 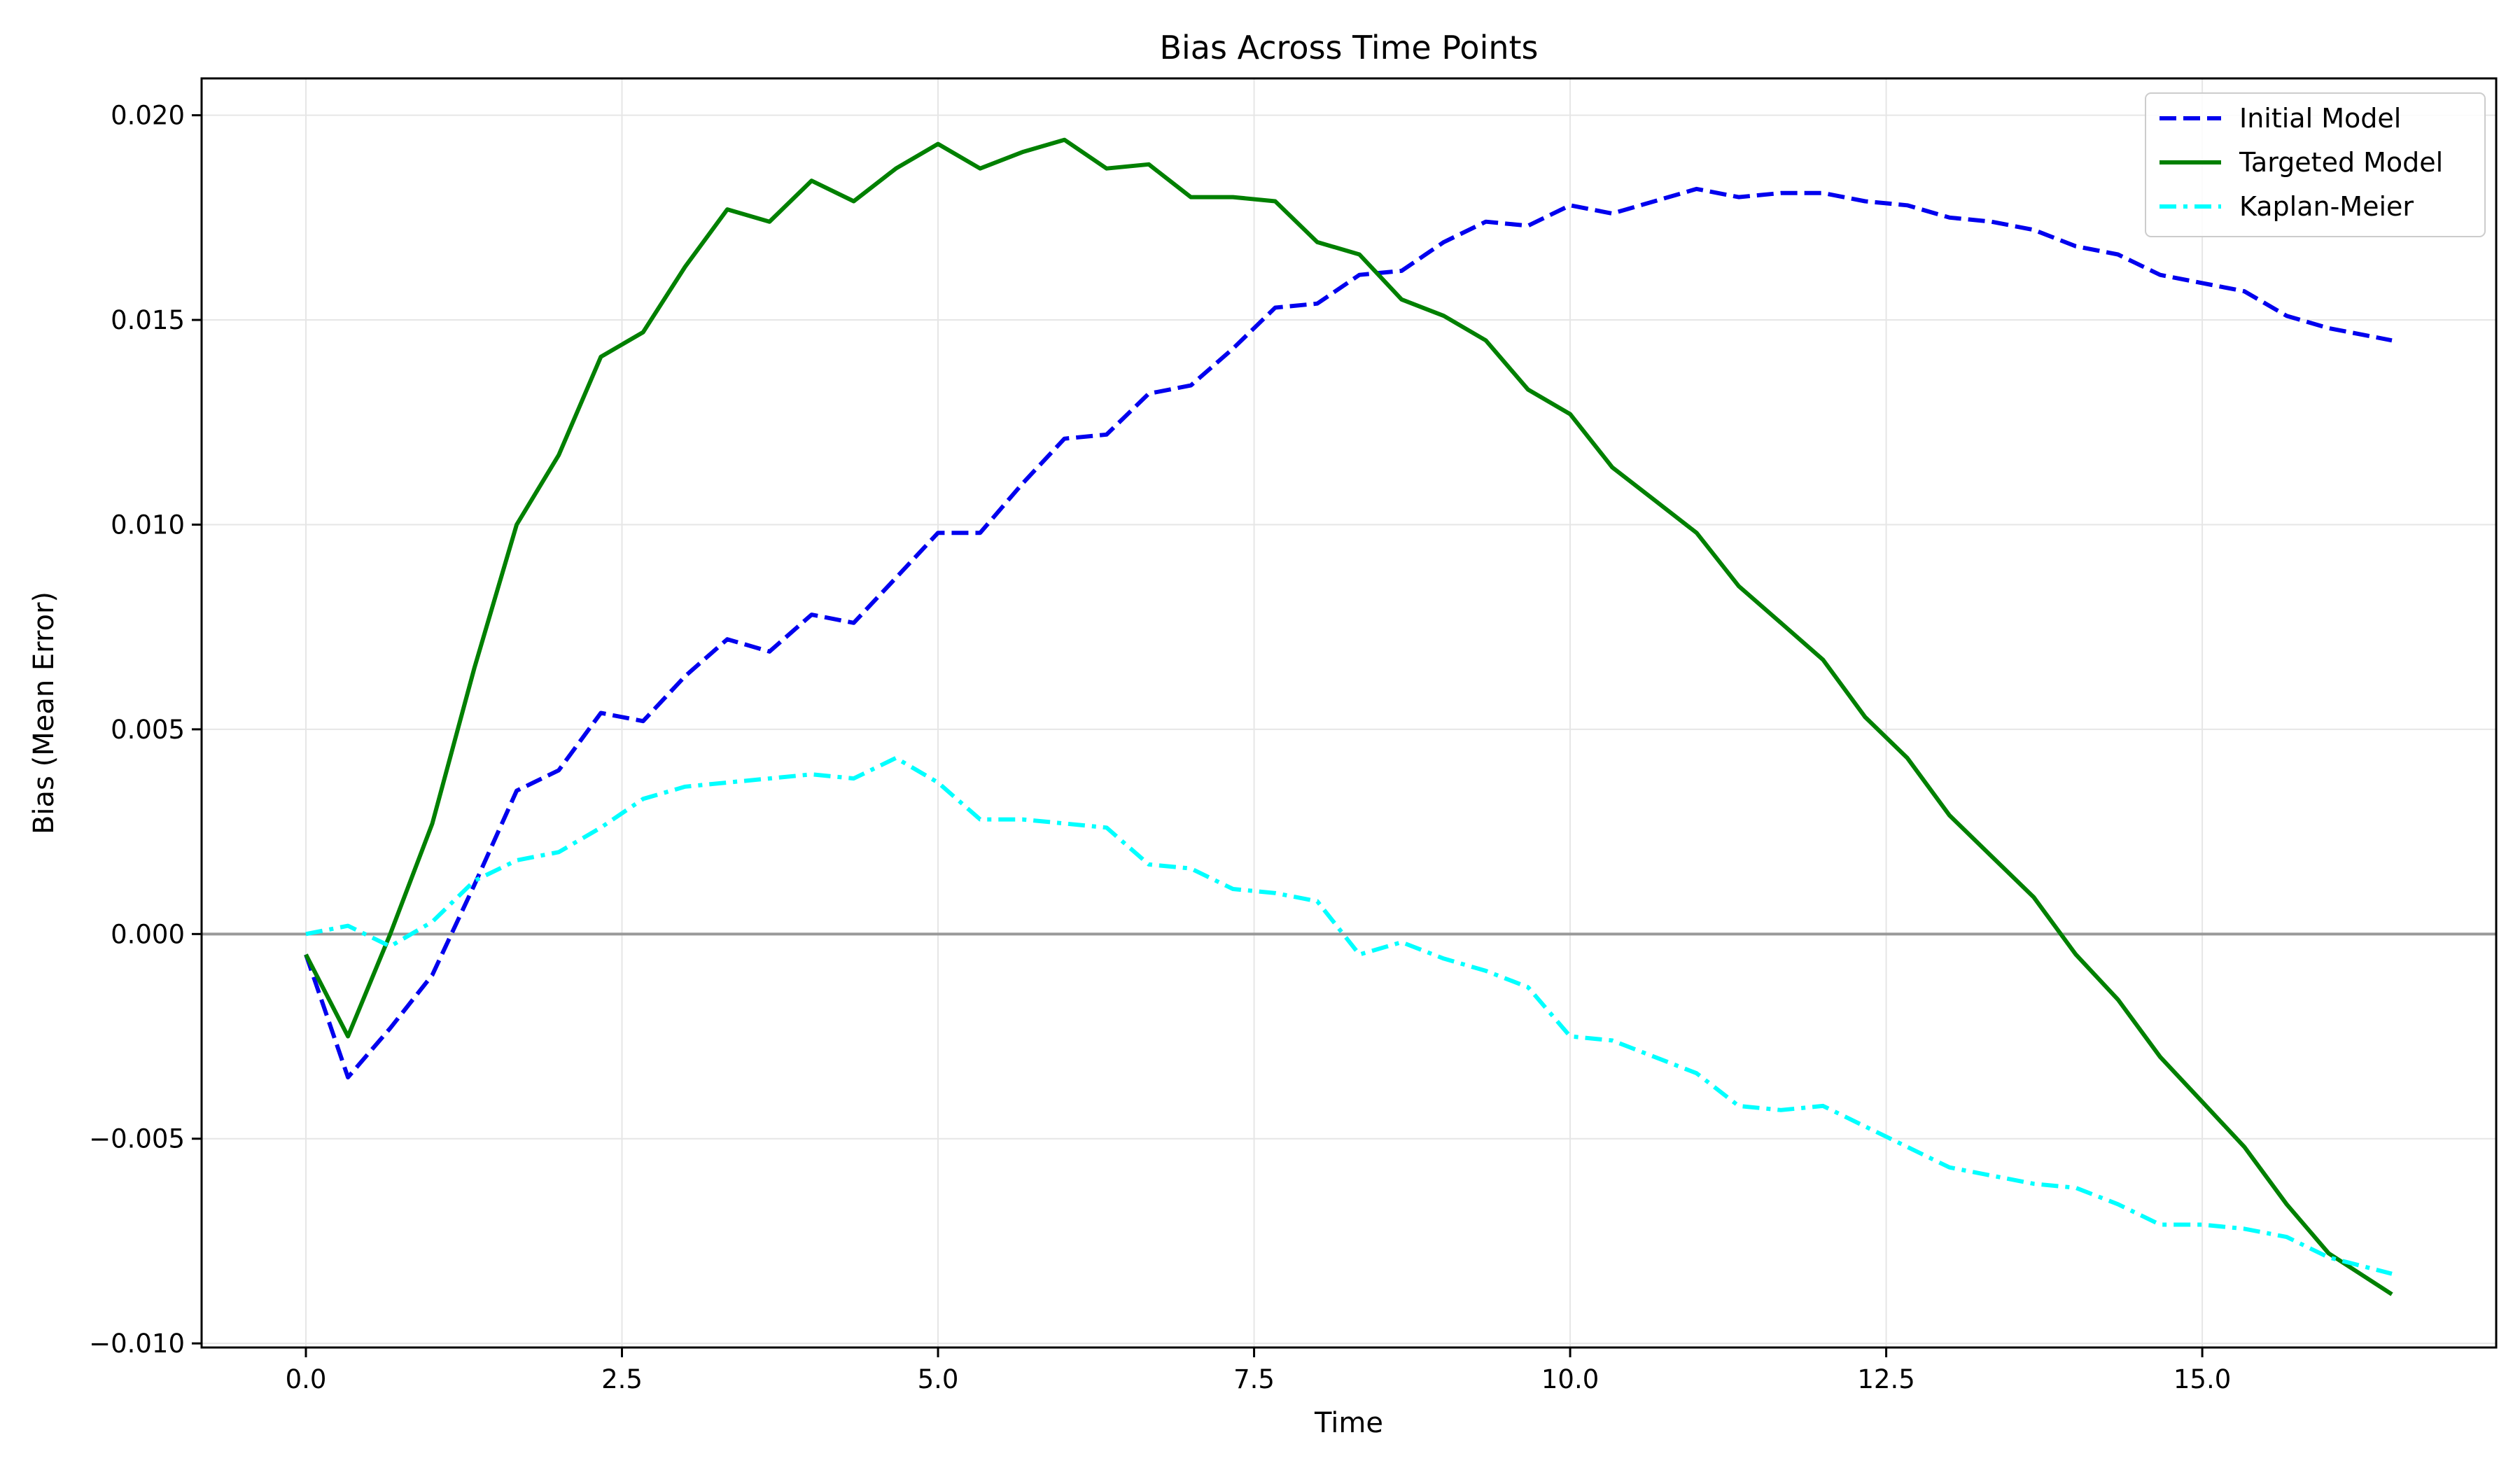 I want to click on x-tick-label: 5.0, so click(x=938, y=1379).